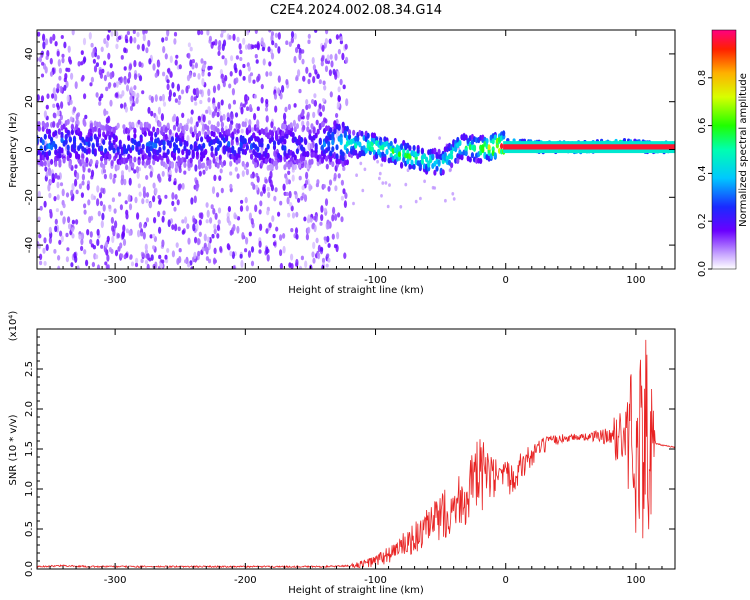 This screenshot has width=750, height=600. I want to click on snr-x-tick-label: 100, so click(635, 580).